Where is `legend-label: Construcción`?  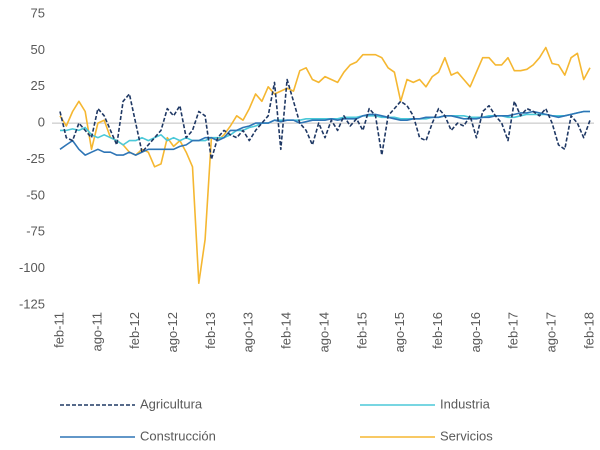 legend-label: Construcción is located at coordinates (178, 435).